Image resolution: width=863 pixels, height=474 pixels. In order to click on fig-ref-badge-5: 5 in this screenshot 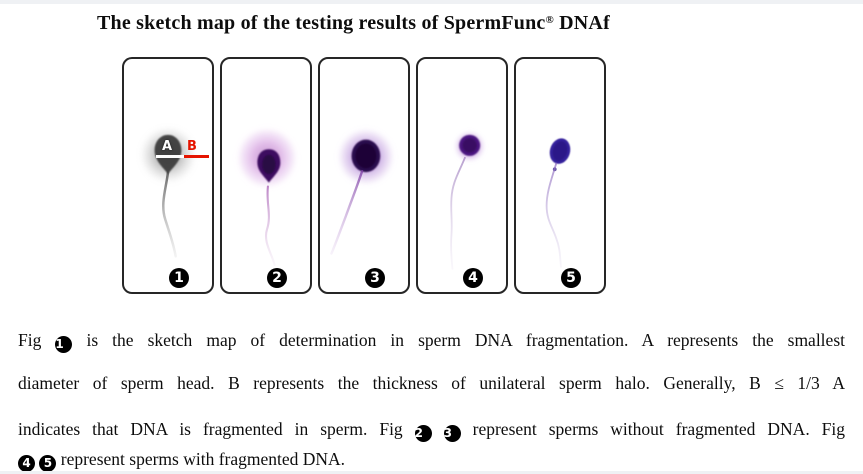, I will do `click(48, 463)`.